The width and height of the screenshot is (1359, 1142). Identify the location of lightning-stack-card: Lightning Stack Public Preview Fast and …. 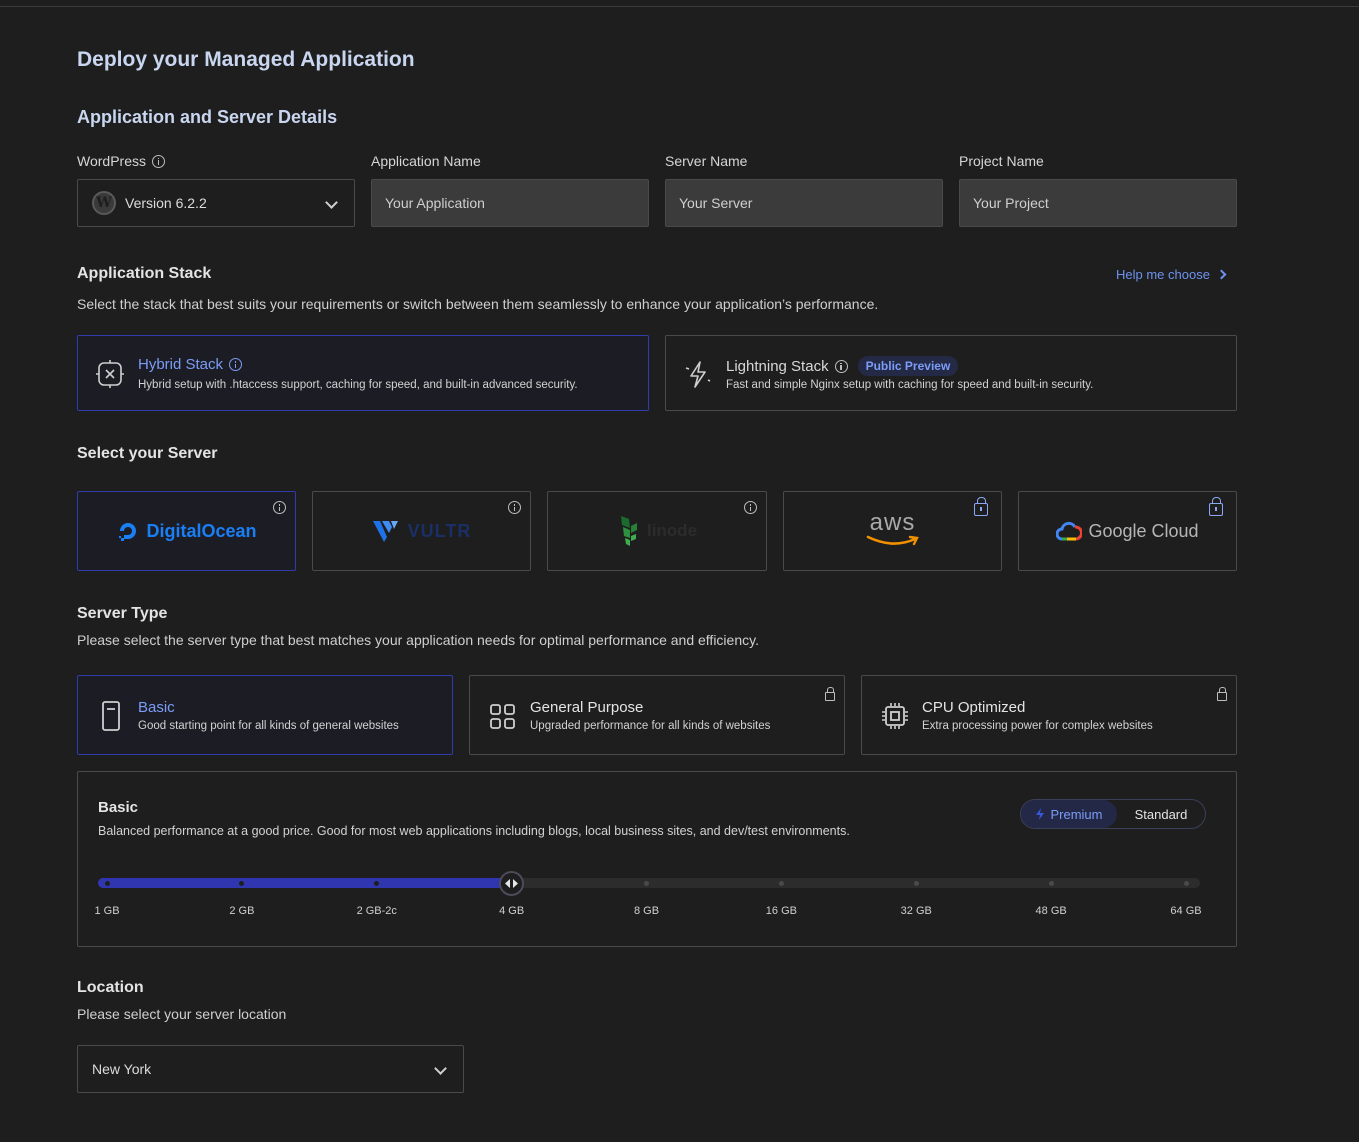
(951, 373).